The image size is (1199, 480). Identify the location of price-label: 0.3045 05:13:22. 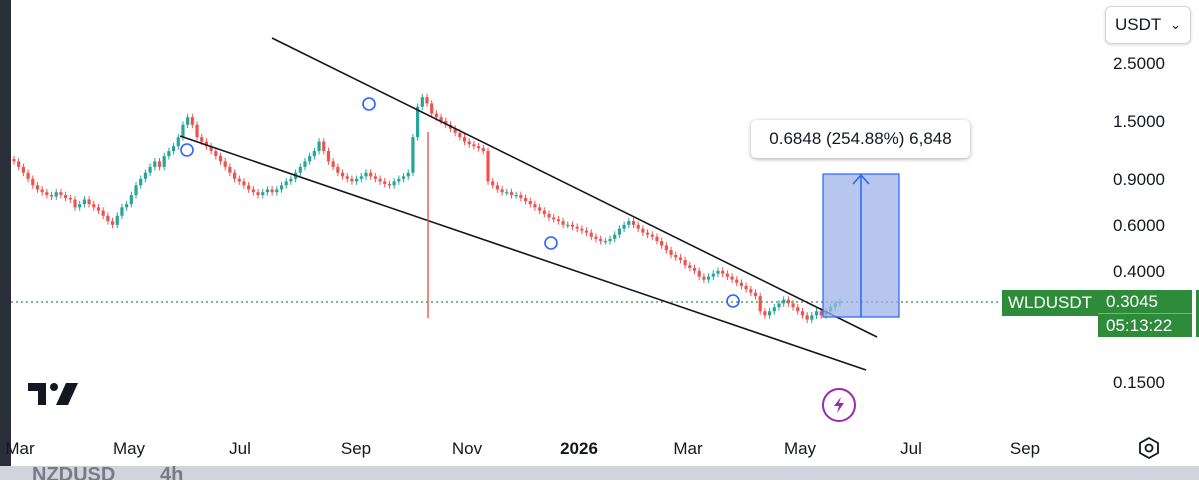
(1145, 313).